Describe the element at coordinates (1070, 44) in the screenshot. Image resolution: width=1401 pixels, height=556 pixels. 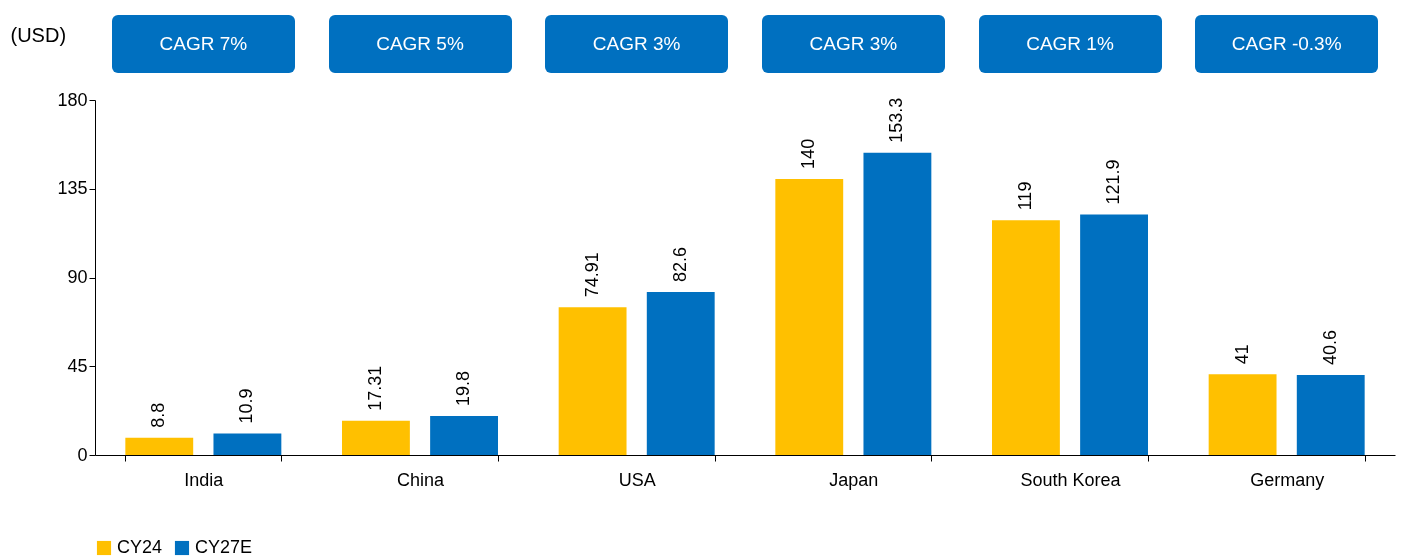
I see `cagr-label-box: CAGR 1%` at that location.